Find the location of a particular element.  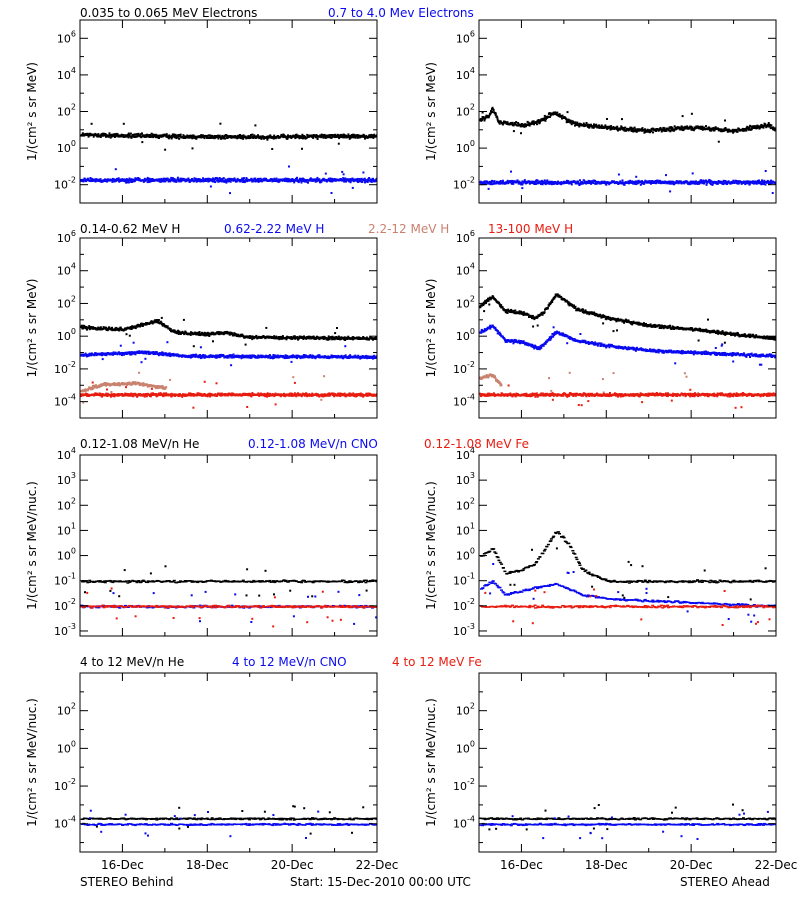

data-points is located at coordinates (228, 362).